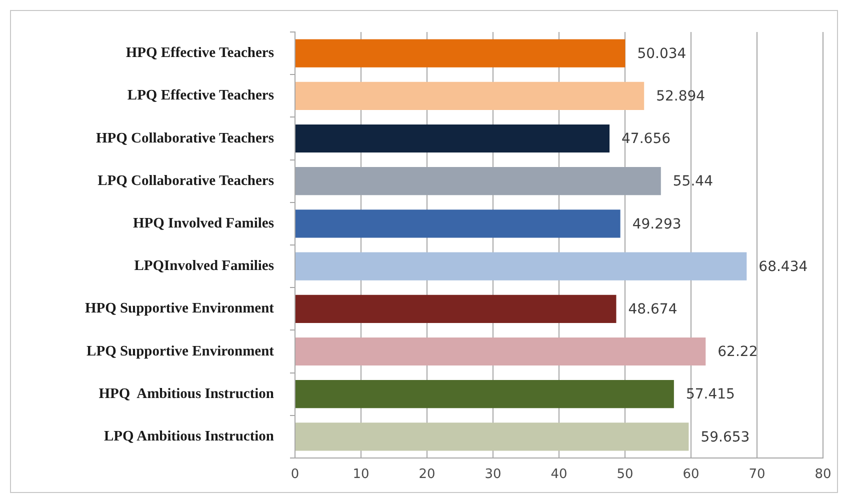 The height and width of the screenshot is (501, 846). I want to click on x-tick-label: 50, so click(625, 474).